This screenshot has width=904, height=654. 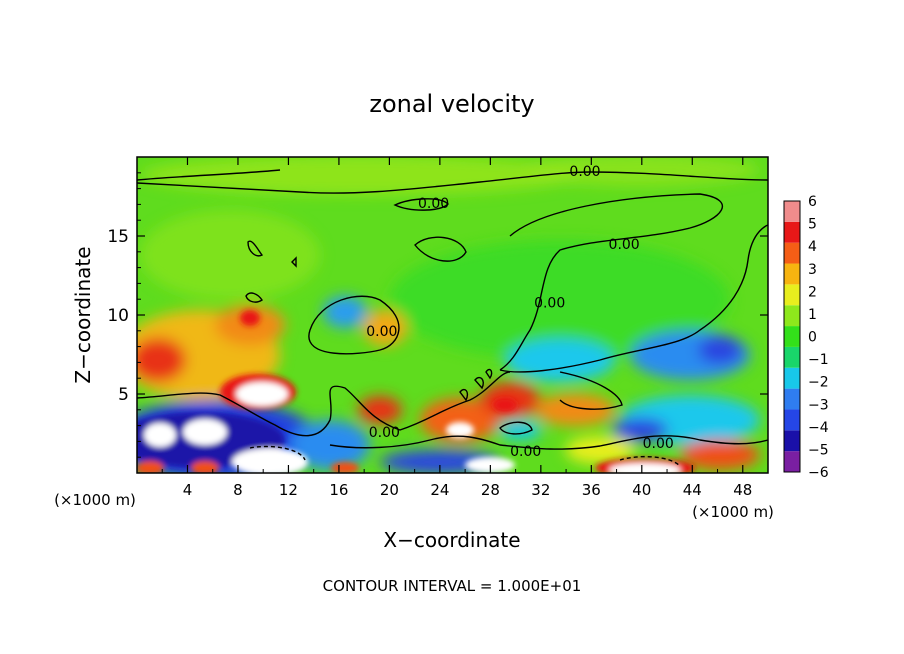 I want to click on chart-title: zonal velocity, so click(x=451, y=104).